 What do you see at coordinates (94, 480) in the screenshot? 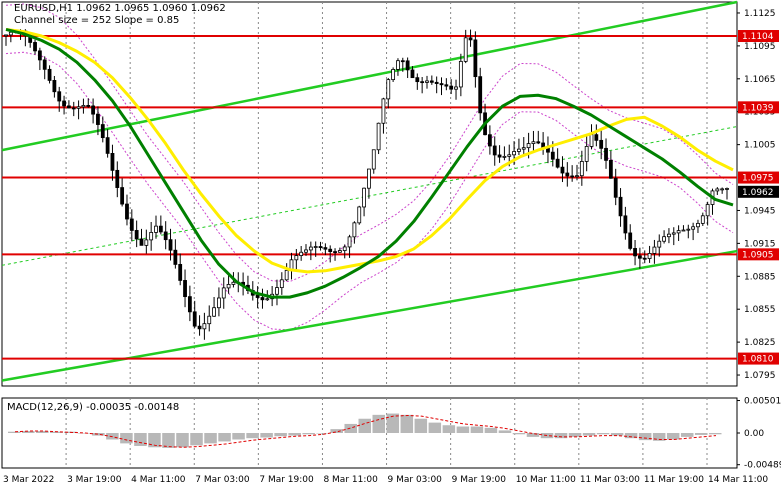
I see `x-tick-label: 3 Mar 19:00` at bounding box center [94, 480].